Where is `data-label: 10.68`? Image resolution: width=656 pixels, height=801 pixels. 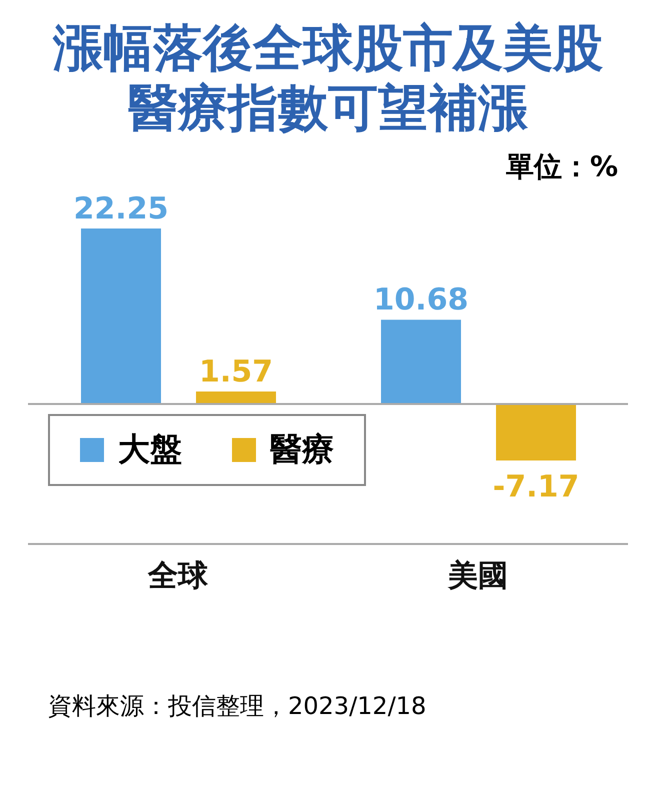 data-label: 10.68 is located at coordinates (421, 300).